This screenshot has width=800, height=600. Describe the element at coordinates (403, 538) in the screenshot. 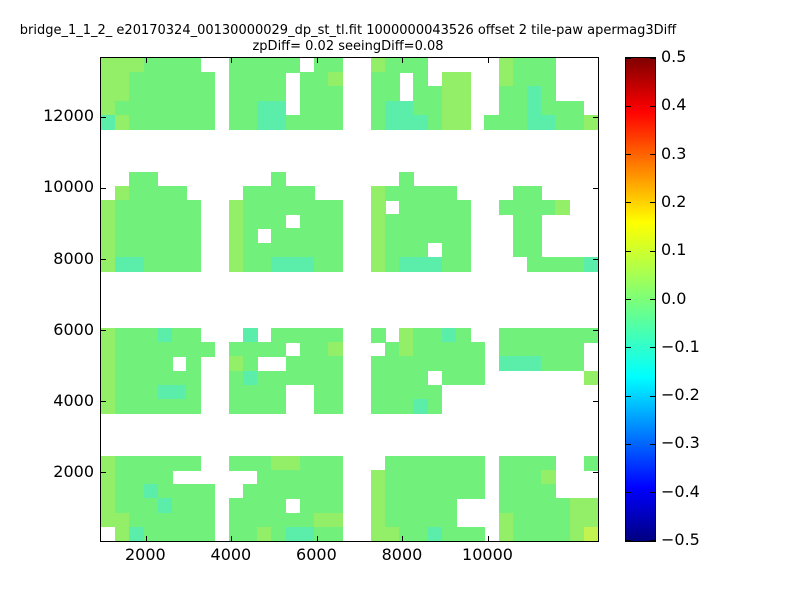

I see `x-tick-mark` at that location.